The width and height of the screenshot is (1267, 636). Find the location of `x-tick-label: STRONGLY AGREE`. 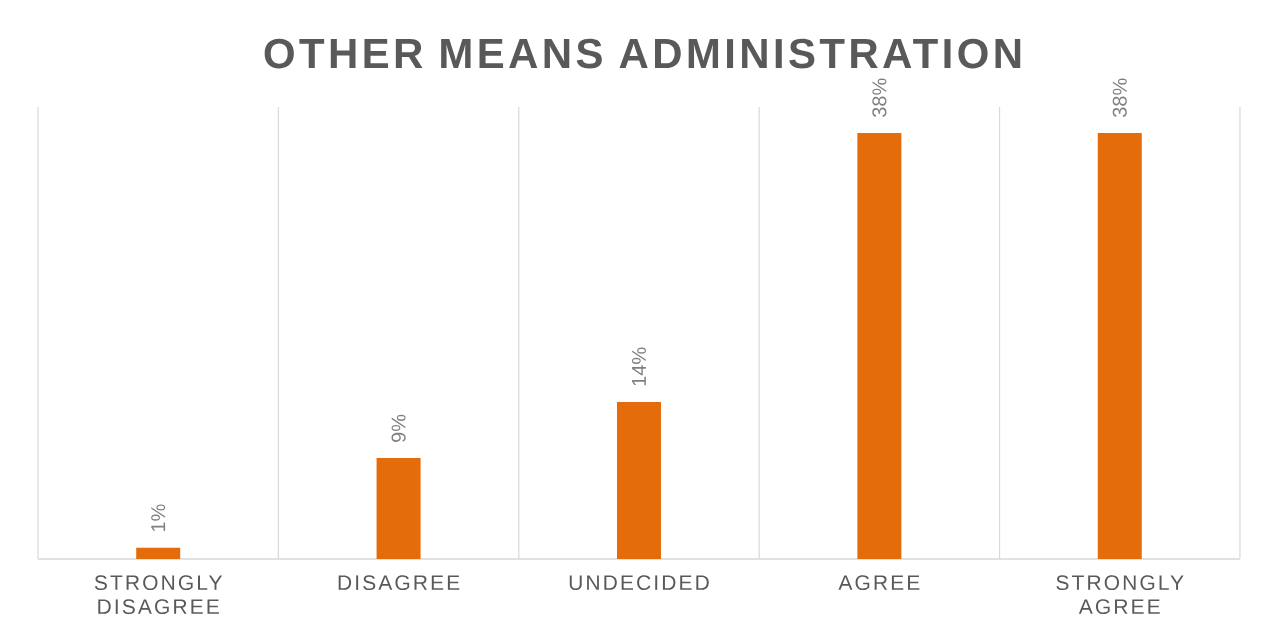

x-tick-label: STRONGLY AGREE is located at coordinates (1120, 595).